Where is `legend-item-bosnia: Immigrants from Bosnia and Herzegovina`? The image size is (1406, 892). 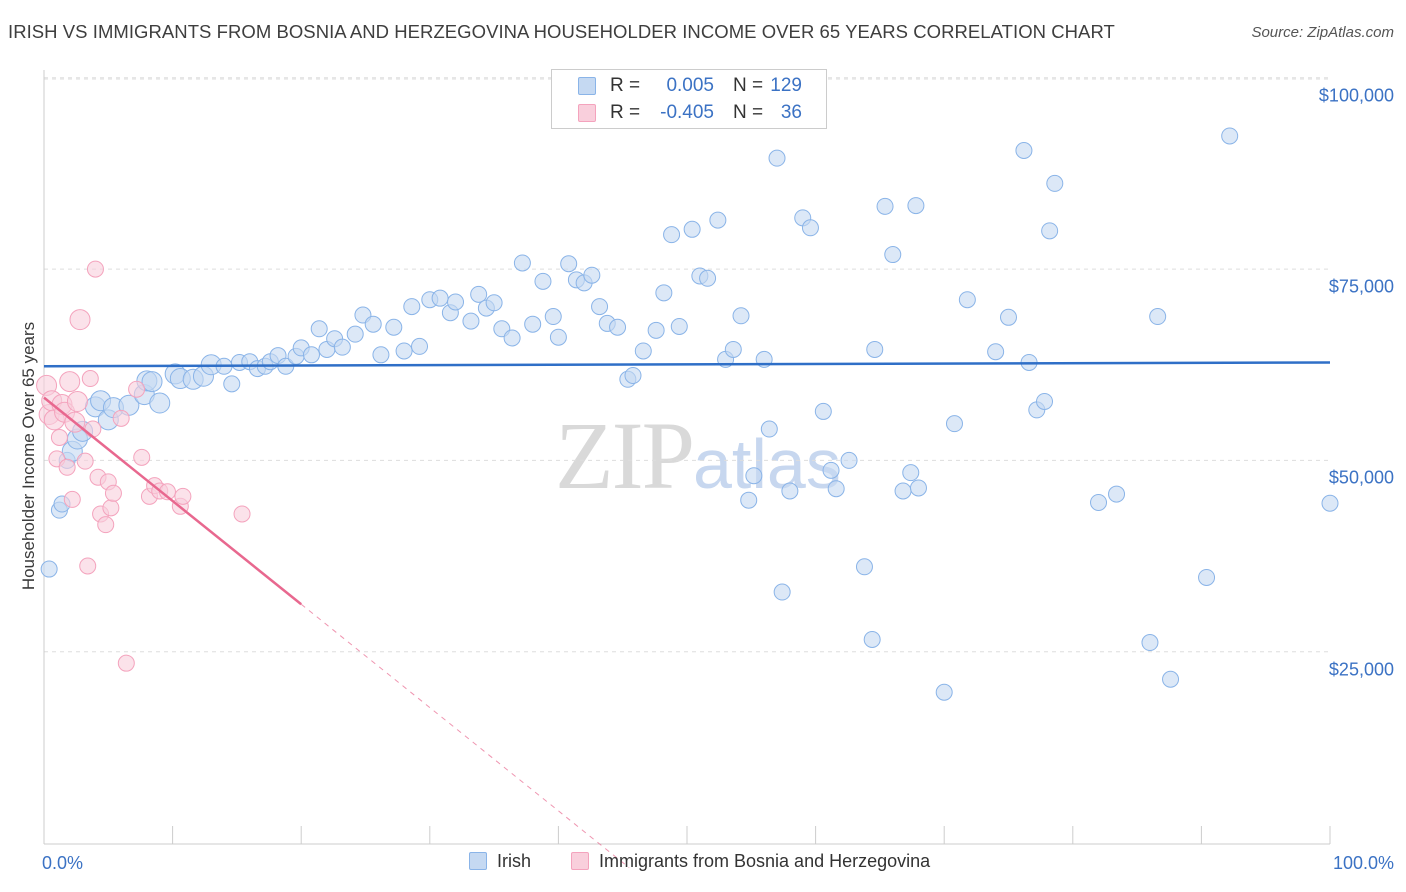 legend-item-bosnia: Immigrants from Bosnia and Herzegovina is located at coordinates (750, 864).